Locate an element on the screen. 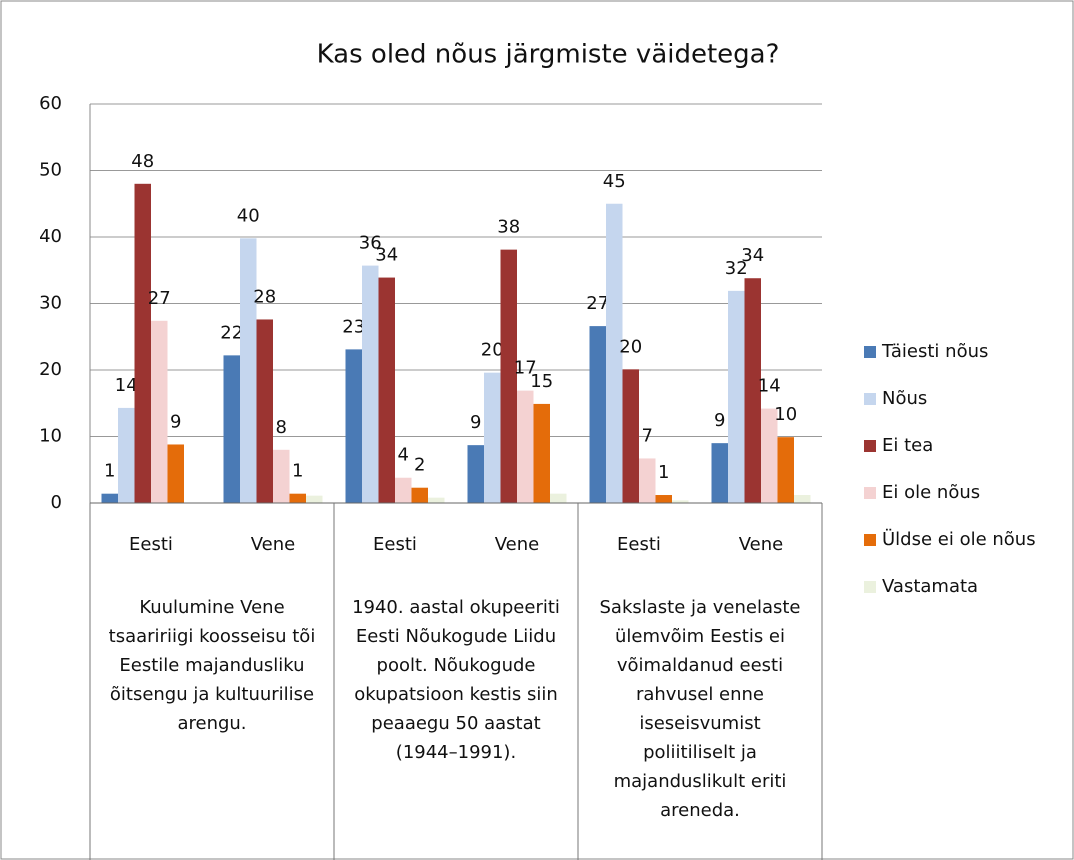  data-label: 36 is located at coordinates (370, 243).